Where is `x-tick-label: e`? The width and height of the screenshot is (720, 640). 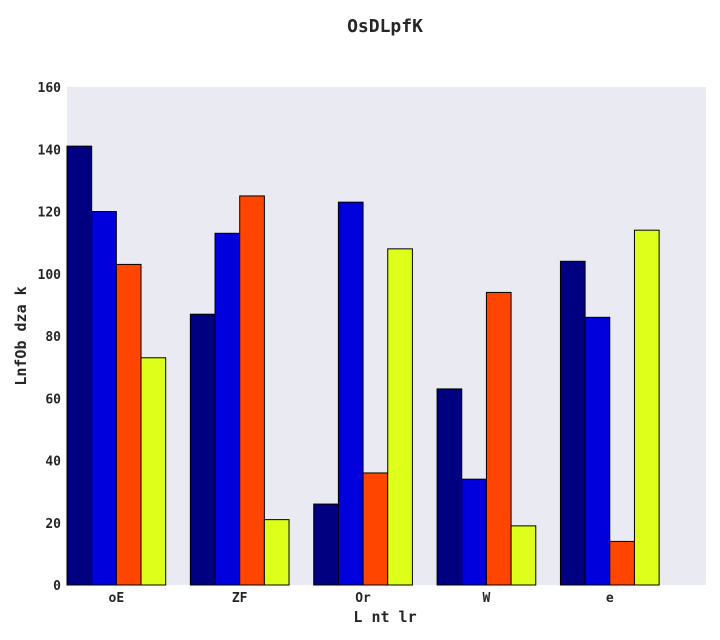
x-tick-label: e is located at coordinates (610, 598).